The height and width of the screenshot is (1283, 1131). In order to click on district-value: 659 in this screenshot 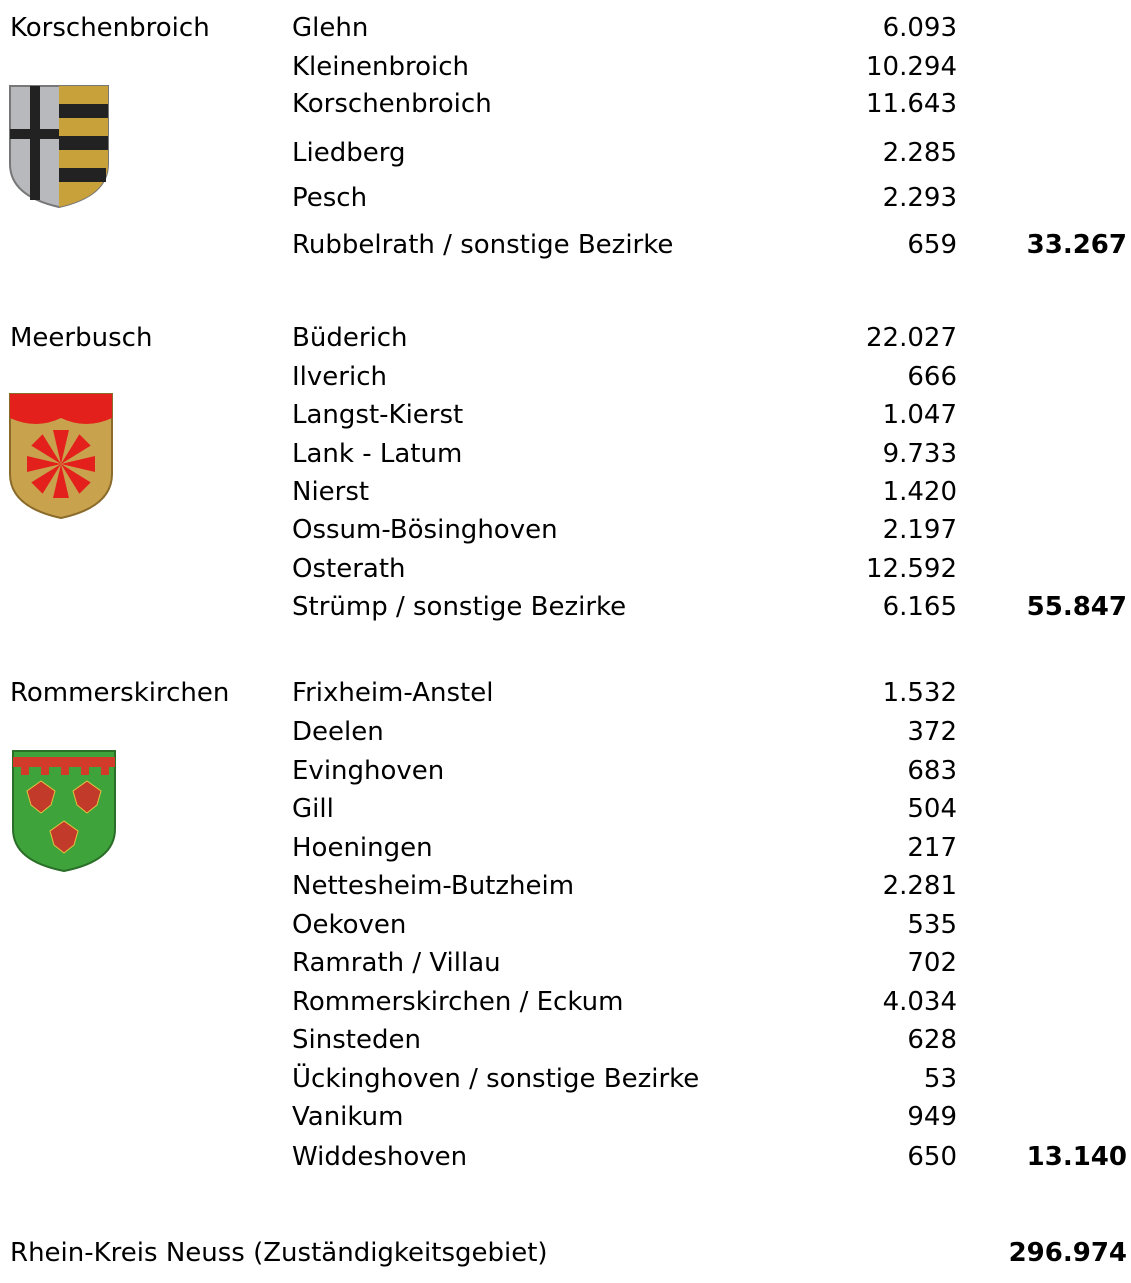, I will do `click(932, 245)`.